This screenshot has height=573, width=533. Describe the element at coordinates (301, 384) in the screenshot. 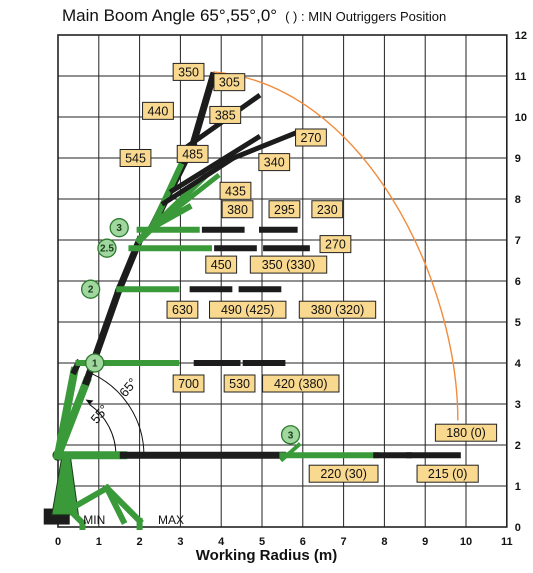

I see `load-label-text: 420 (380)` at that location.